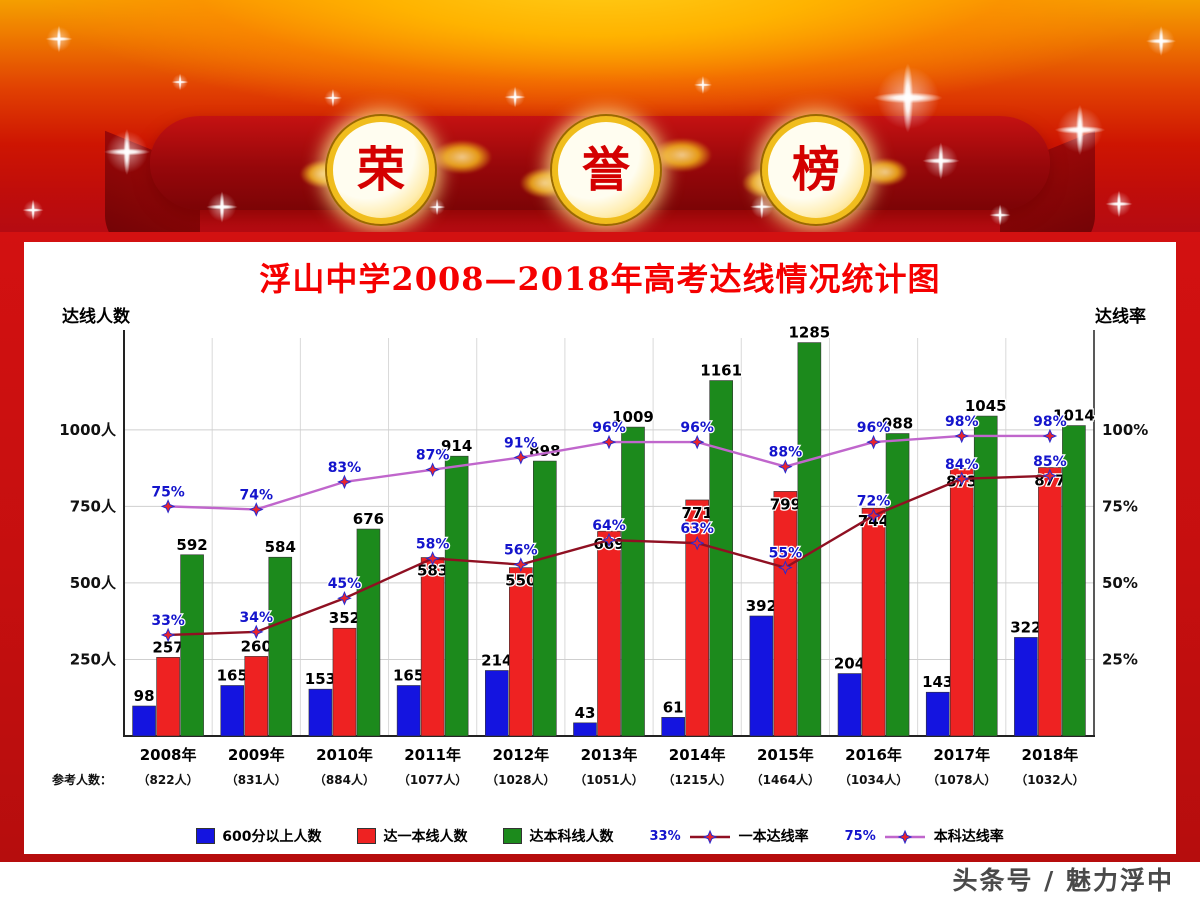 This screenshot has height=897, width=1200. What do you see at coordinates (256, 779) in the screenshot?
I see `exam-takers-value: （831人）` at bounding box center [256, 779].